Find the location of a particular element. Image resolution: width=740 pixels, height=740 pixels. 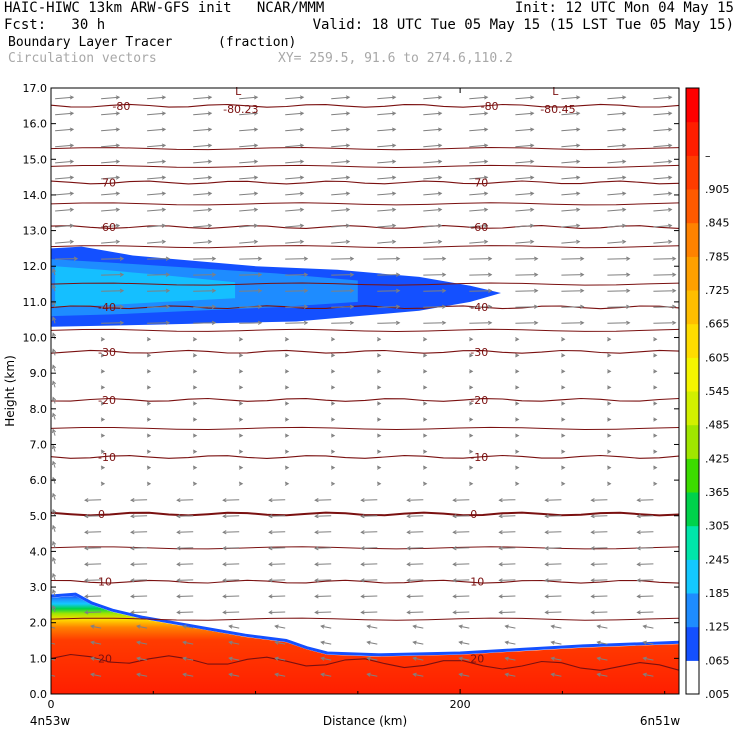

contour-label: -10 is located at coordinates (479, 457).